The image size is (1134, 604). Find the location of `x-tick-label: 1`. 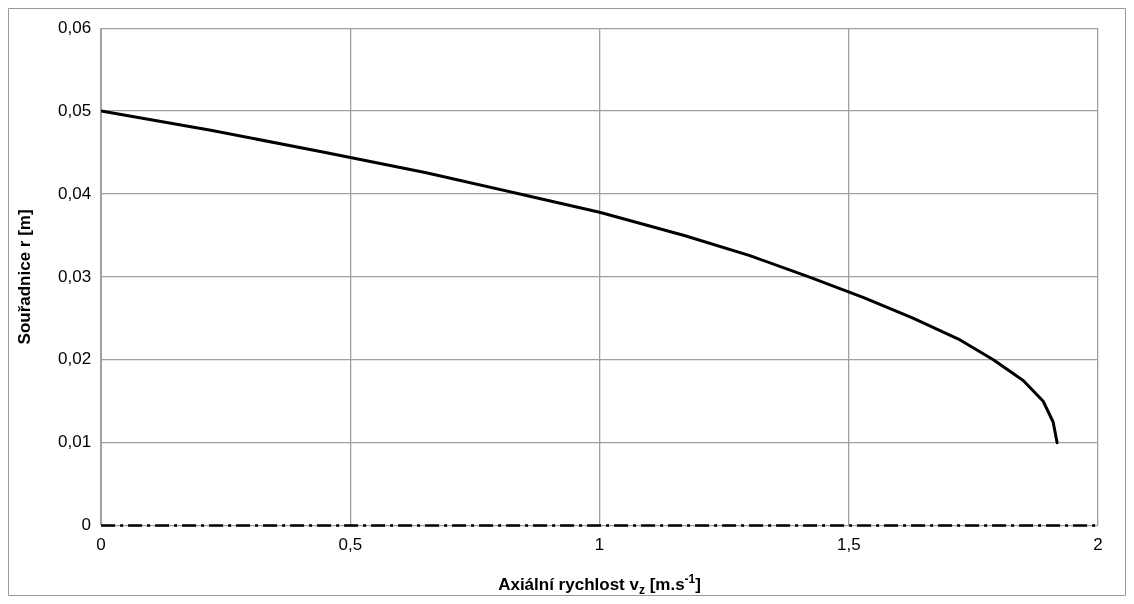

x-tick-label: 1 is located at coordinates (599, 545).